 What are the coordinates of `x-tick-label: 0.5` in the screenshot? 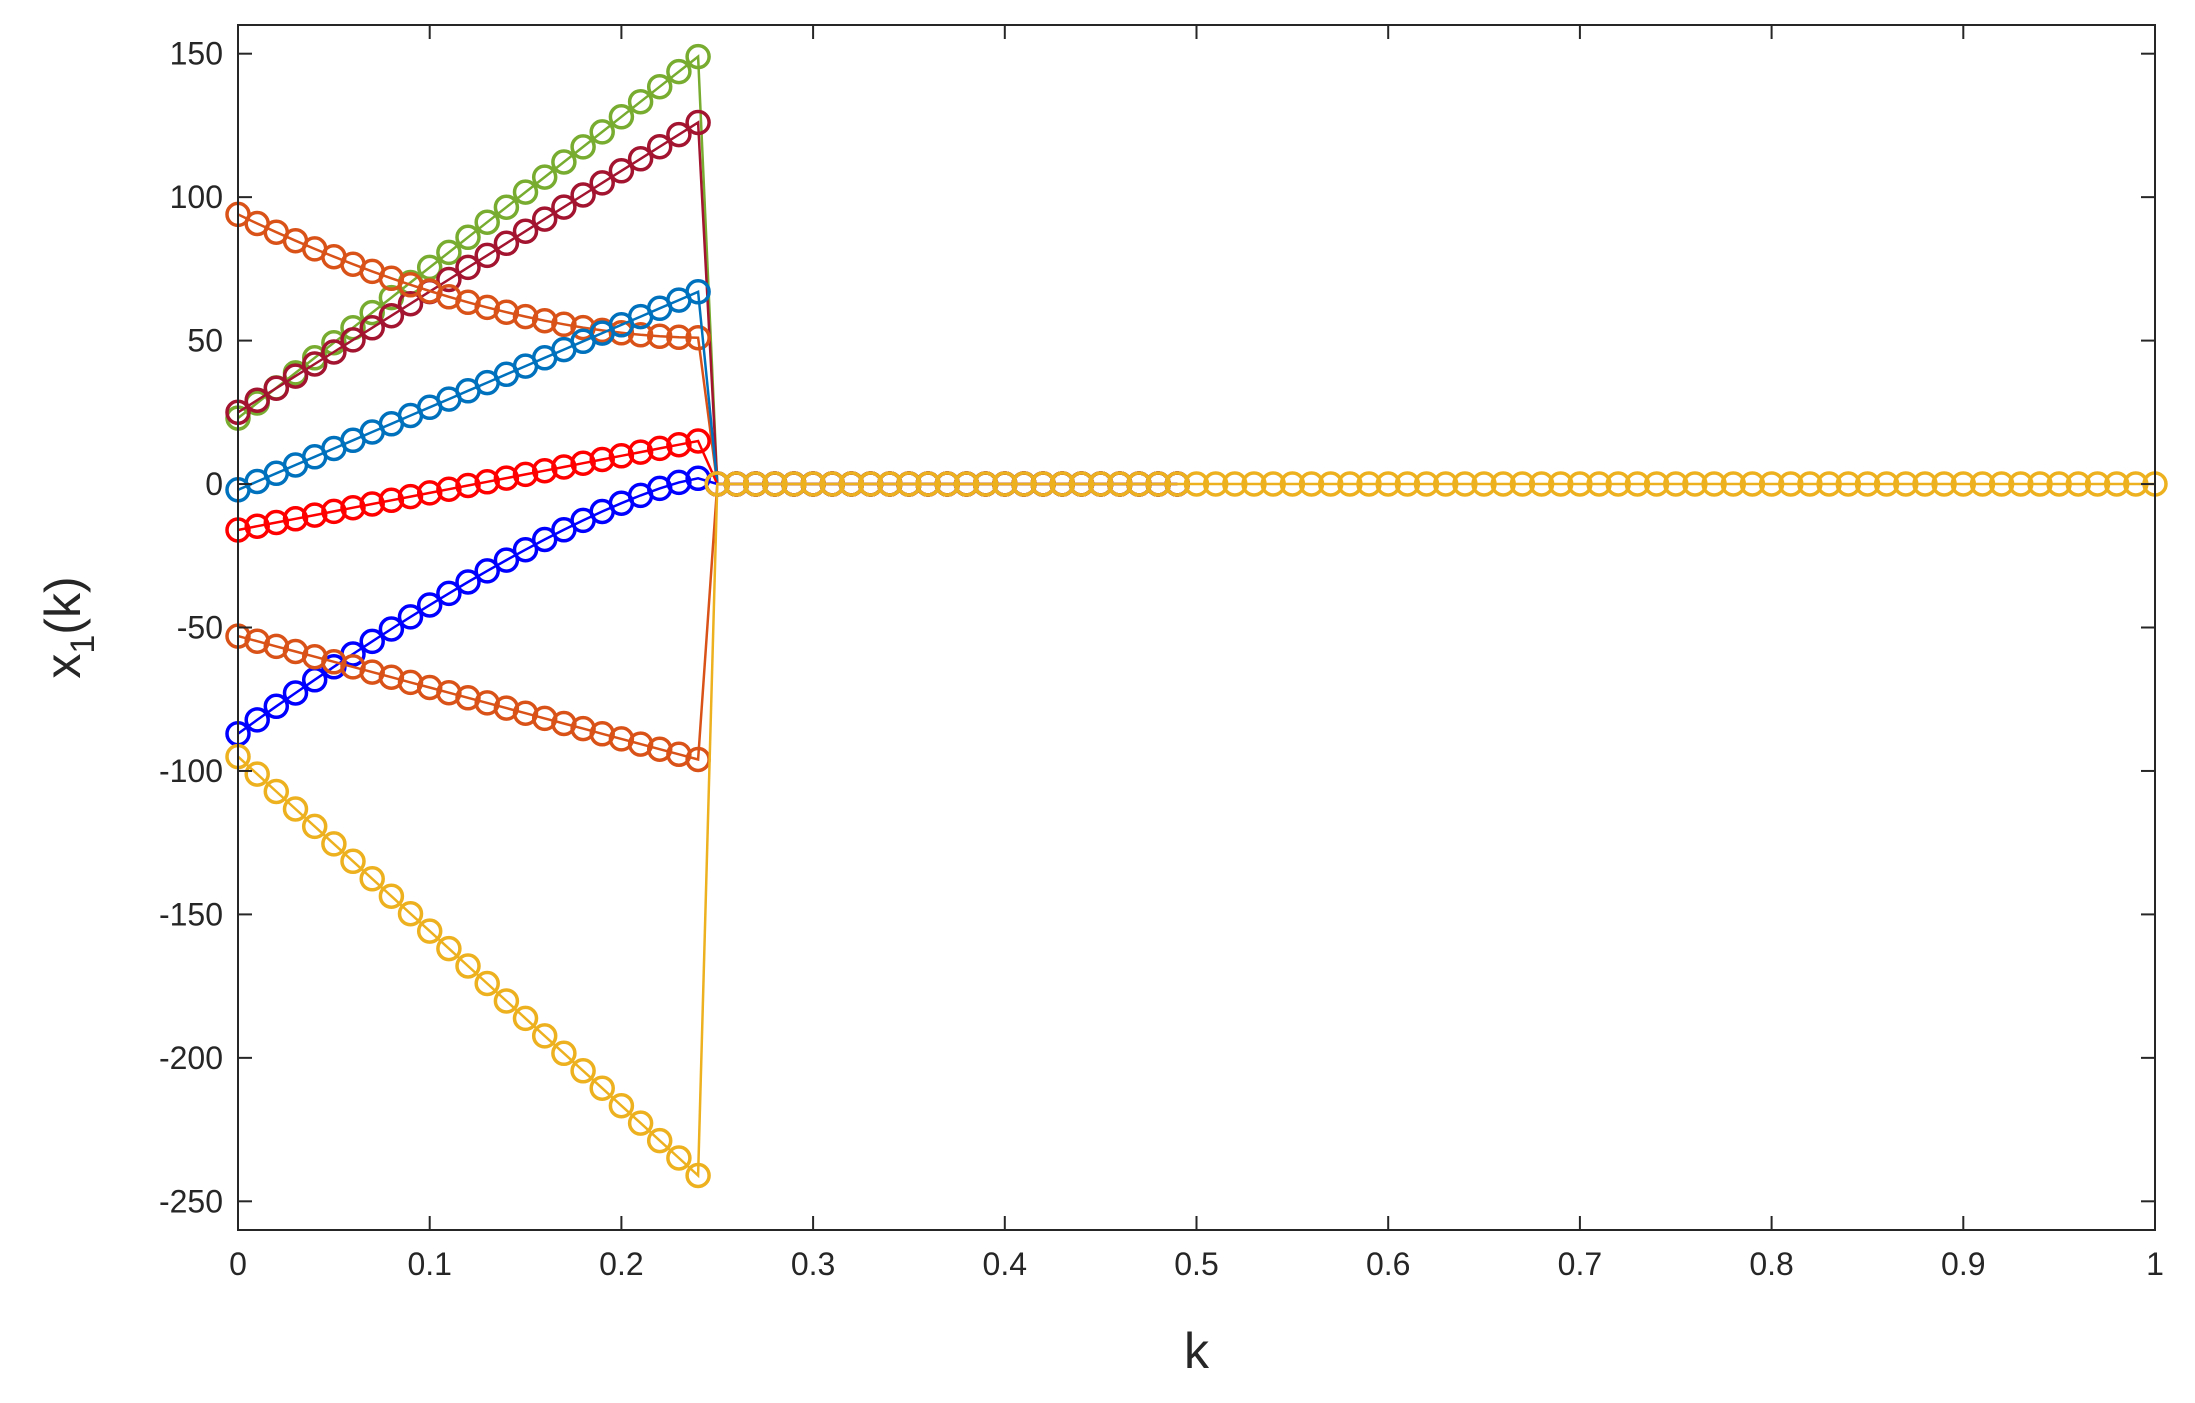 It's located at (1196, 1264).